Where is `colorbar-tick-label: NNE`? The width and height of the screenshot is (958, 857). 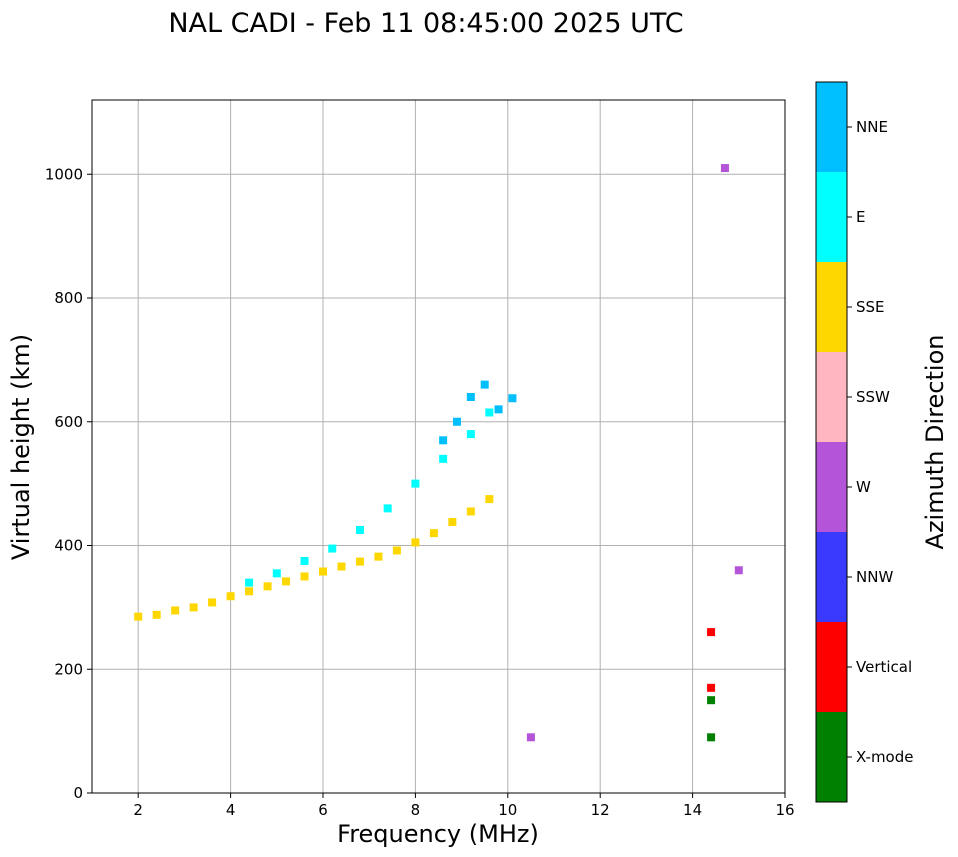 colorbar-tick-label: NNE is located at coordinates (872, 127).